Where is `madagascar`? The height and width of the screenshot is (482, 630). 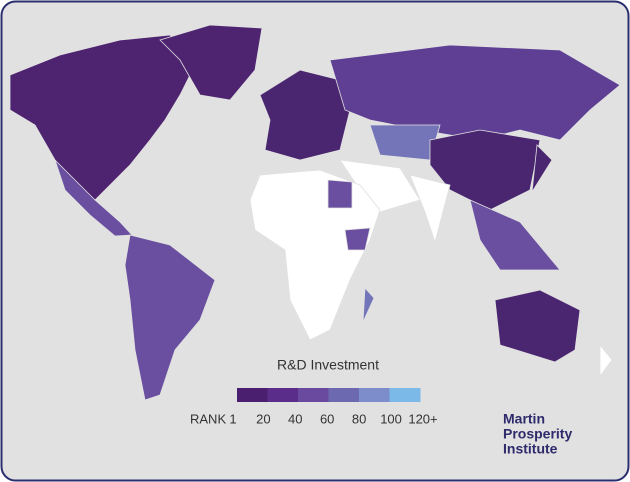
madagascar is located at coordinates (368, 305).